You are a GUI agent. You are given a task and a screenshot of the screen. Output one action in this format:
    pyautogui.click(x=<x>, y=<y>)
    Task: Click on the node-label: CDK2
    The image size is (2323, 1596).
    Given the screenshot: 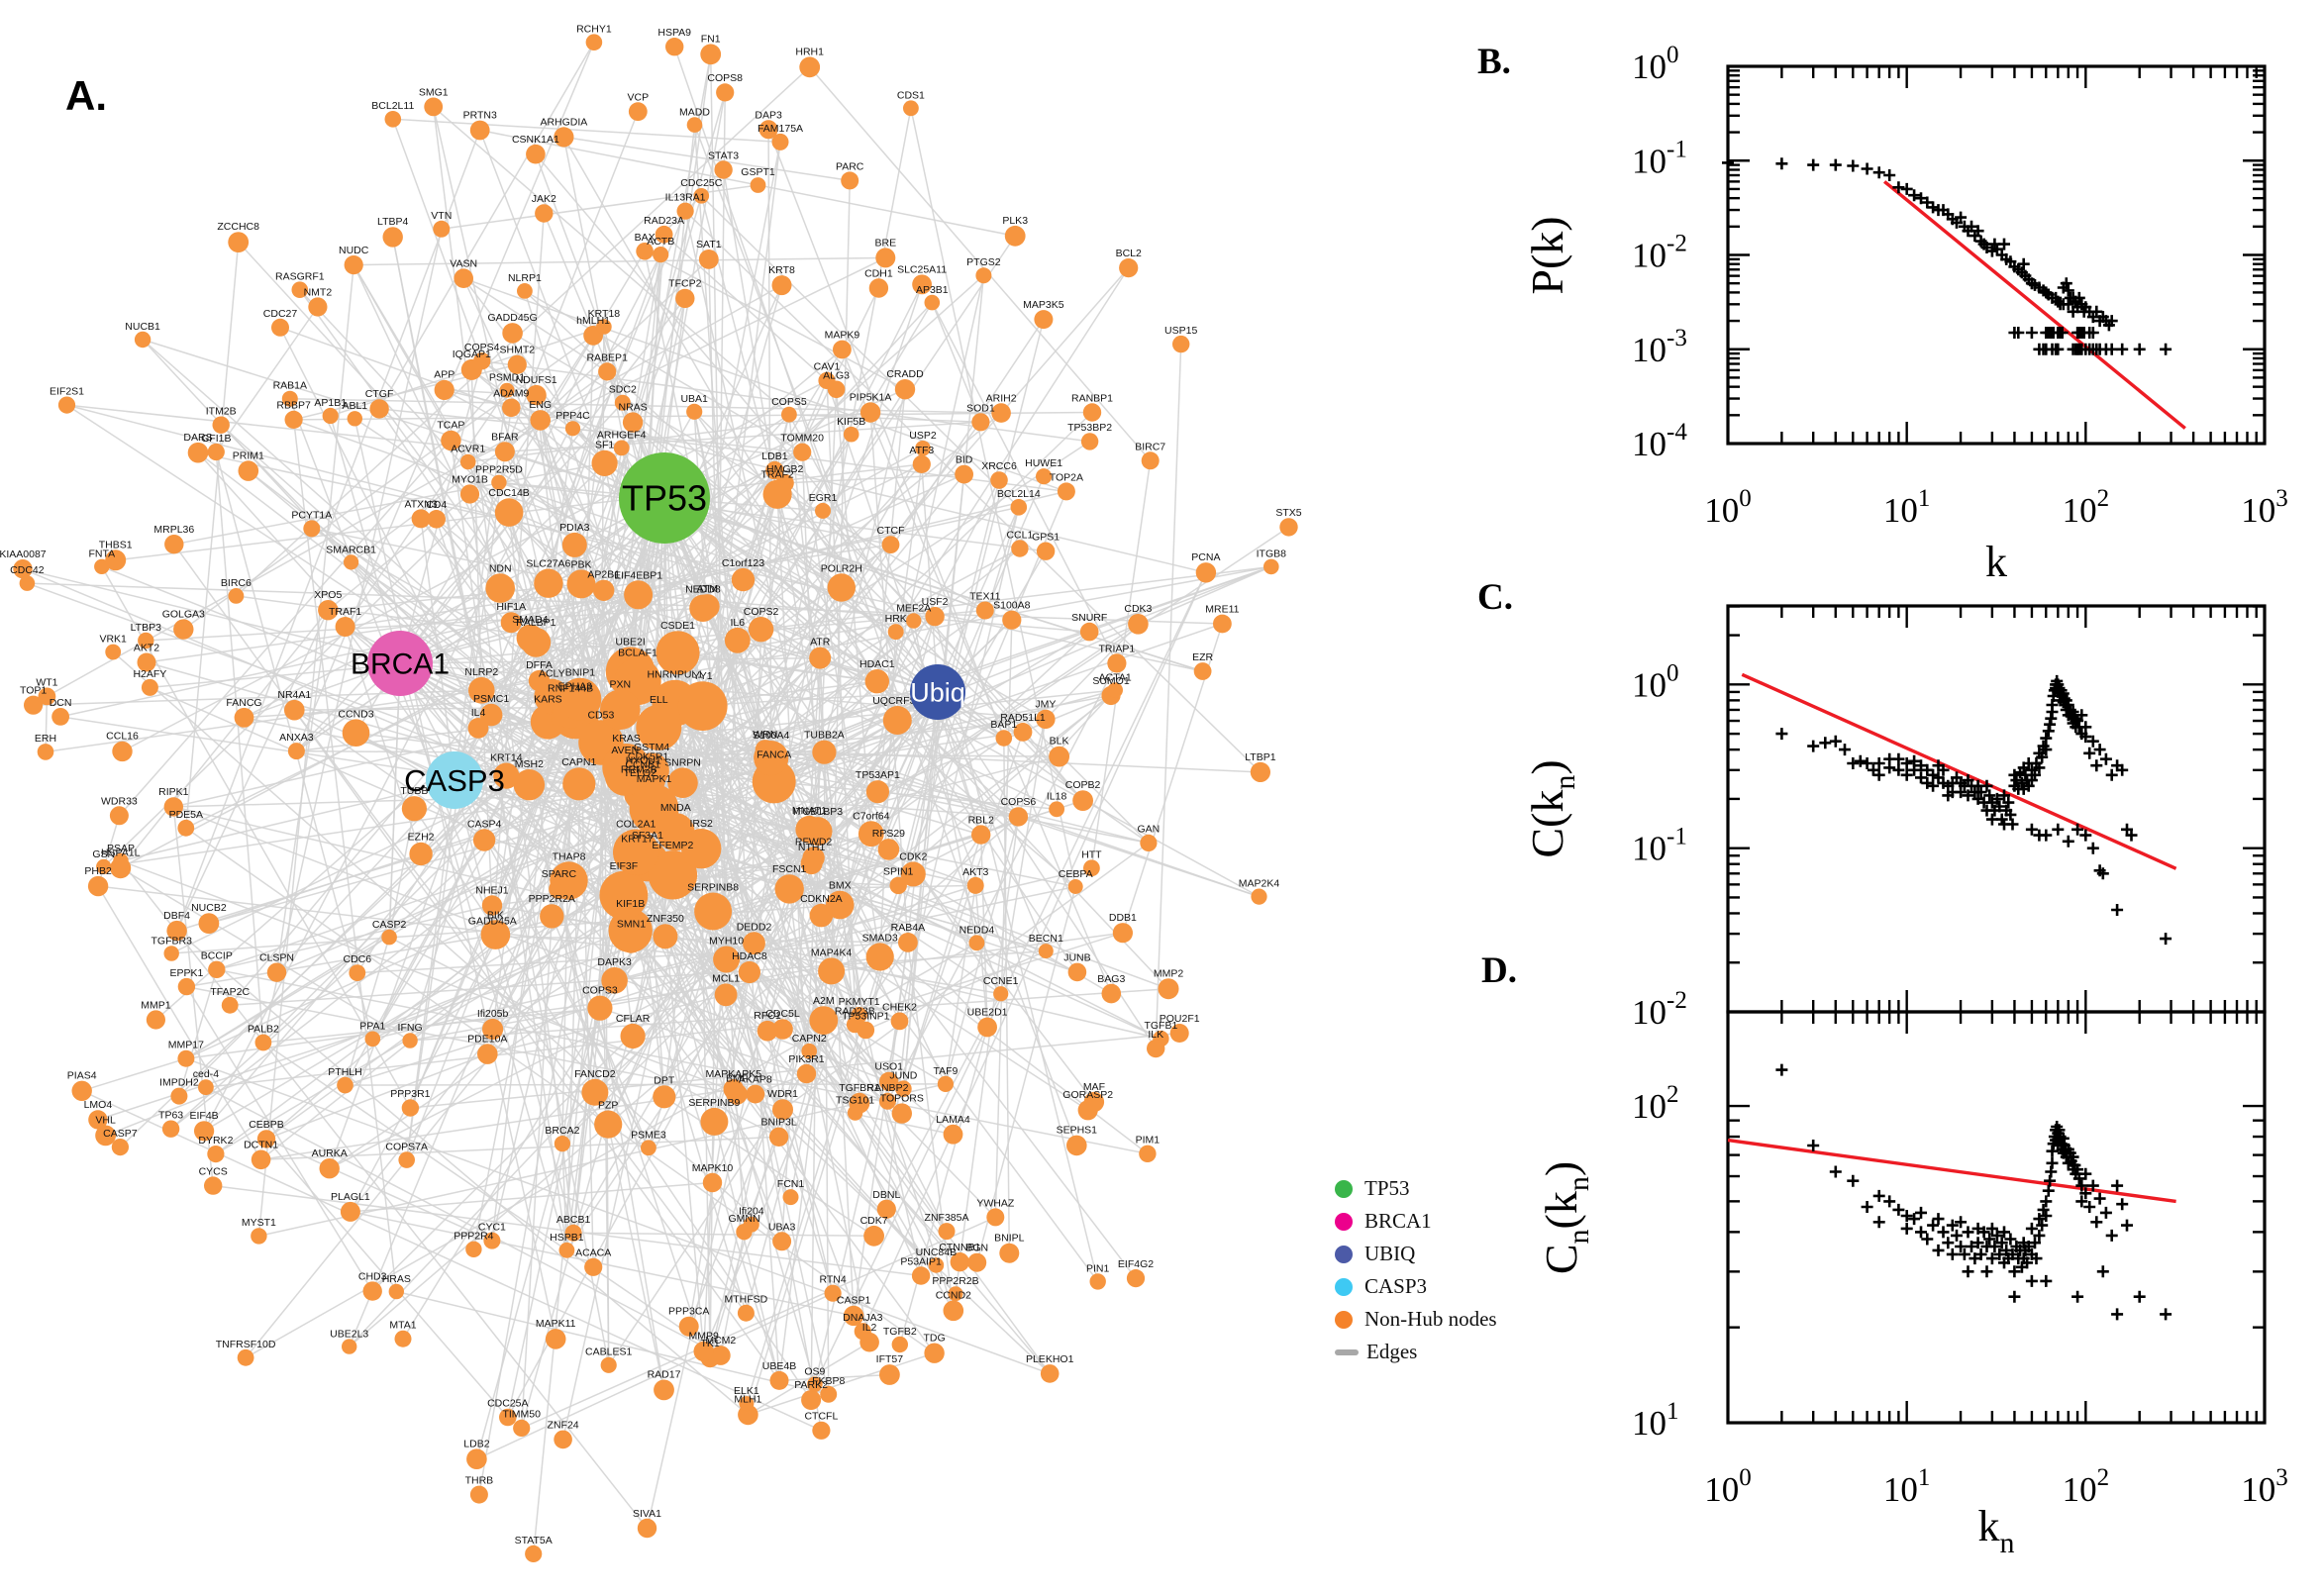 What is the action you would take?
    pyautogui.click(x=913, y=856)
    